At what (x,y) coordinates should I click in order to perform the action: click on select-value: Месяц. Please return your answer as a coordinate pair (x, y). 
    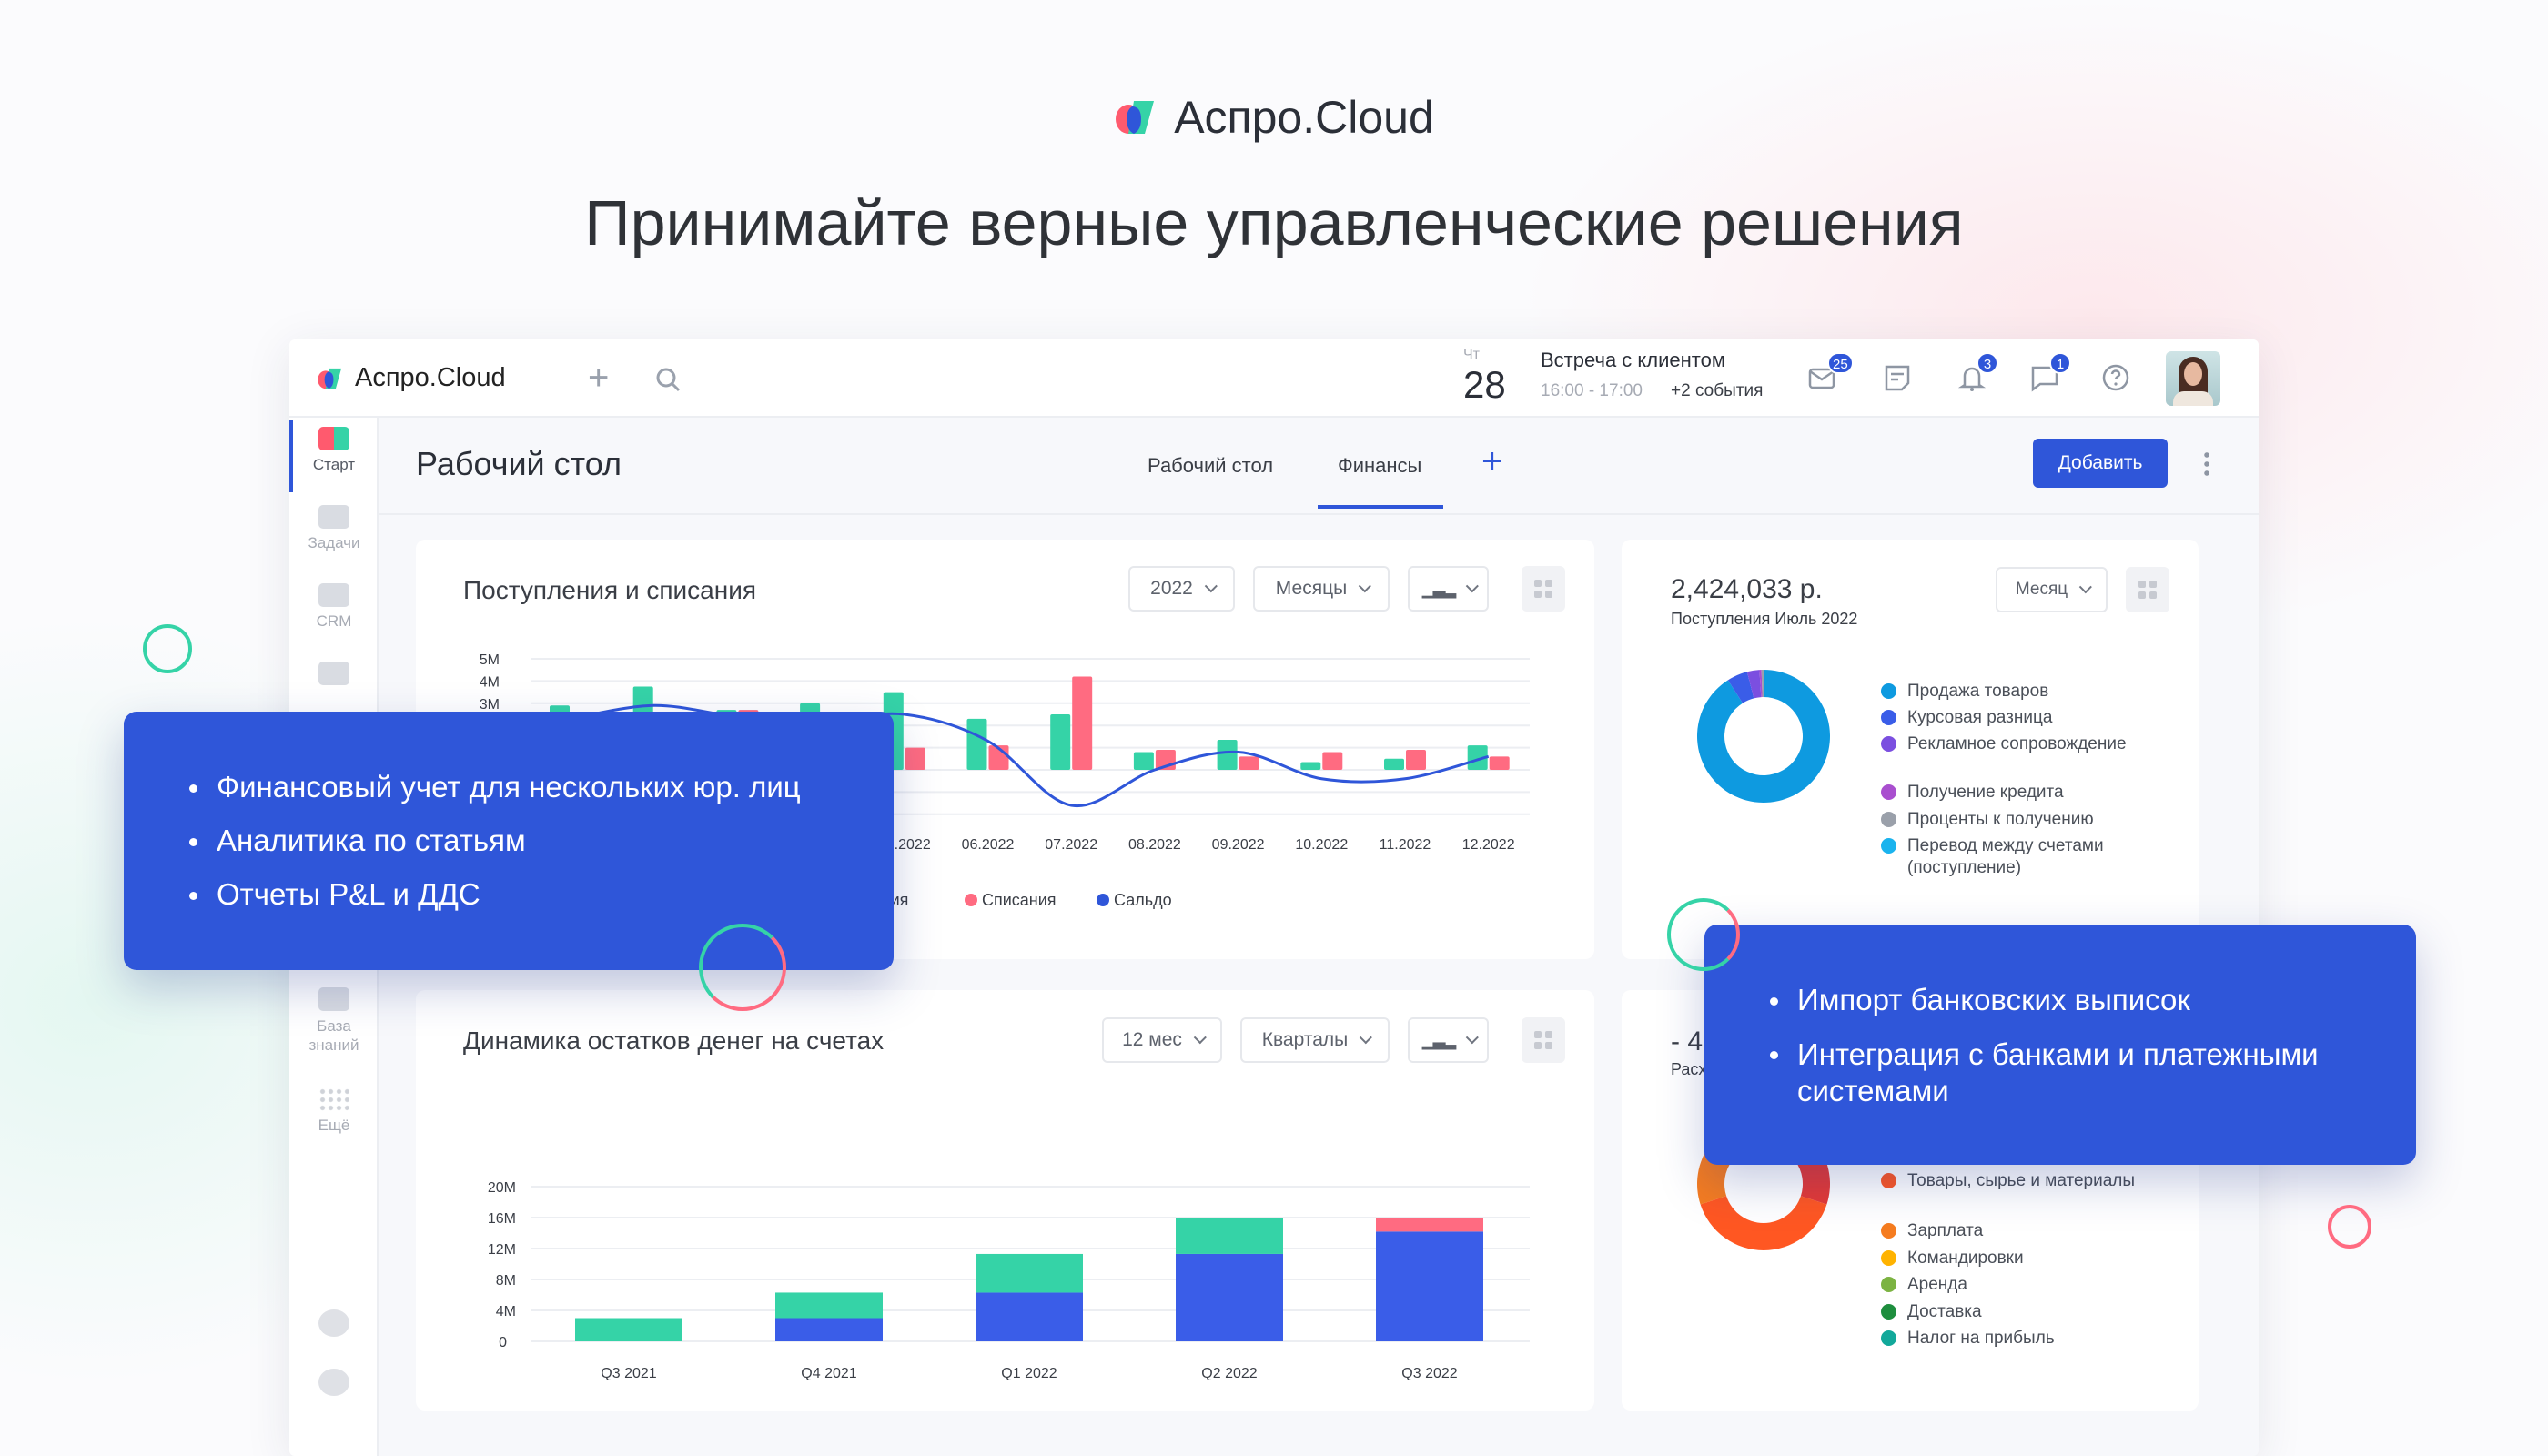
    Looking at the image, I should click on (2041, 589).